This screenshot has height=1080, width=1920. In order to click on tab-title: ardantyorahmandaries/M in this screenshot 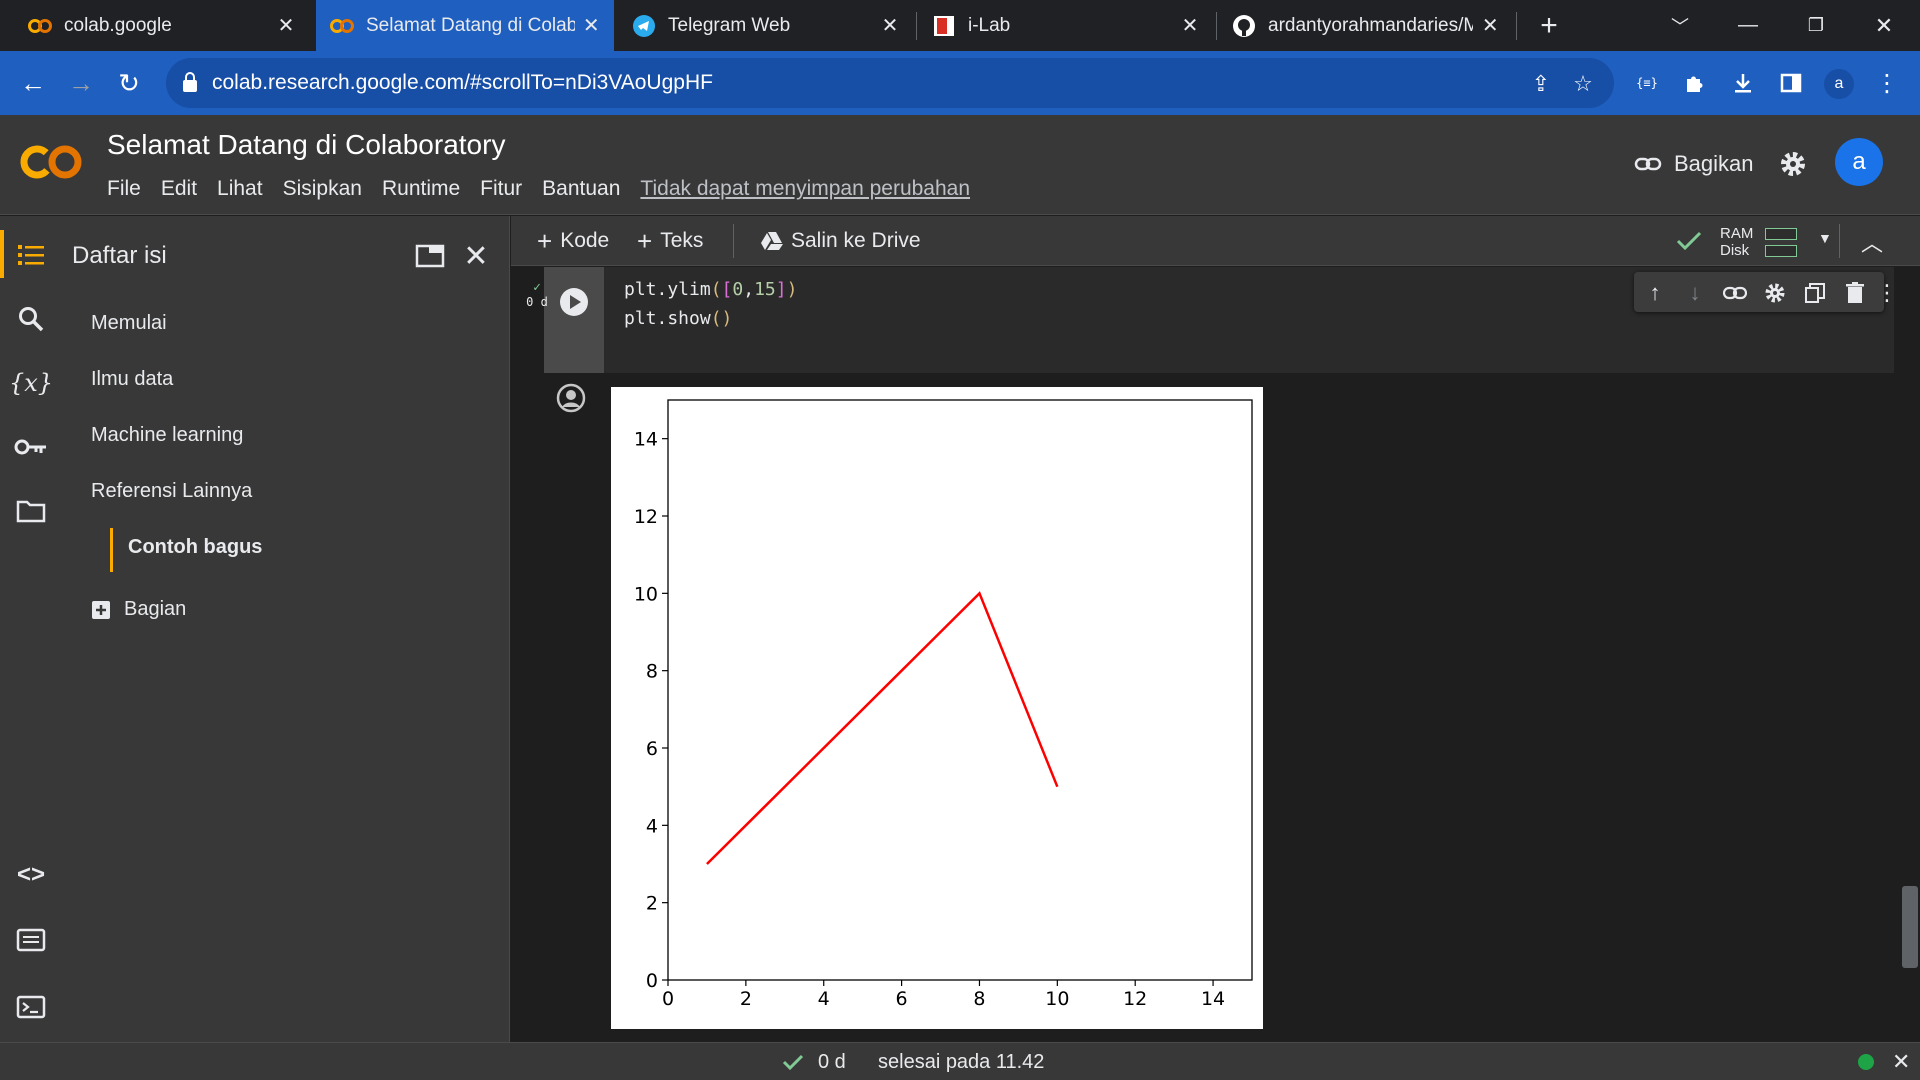, I will do `click(1370, 25)`.